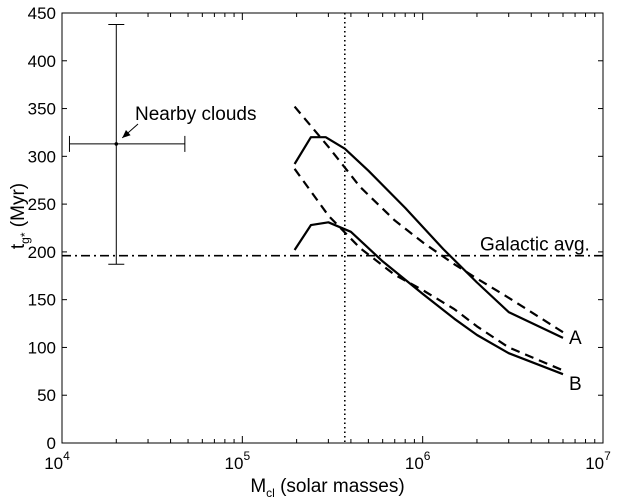  Describe the element at coordinates (535, 245) in the screenshot. I see `galactic-avg-label: Galactic avg.` at that location.